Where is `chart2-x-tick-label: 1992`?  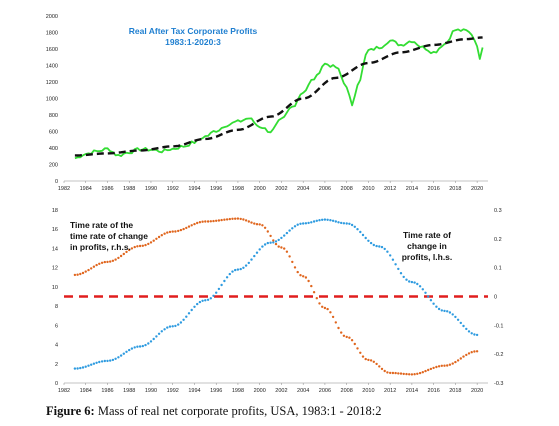 chart2-x-tick-label: 1992 is located at coordinates (173, 391).